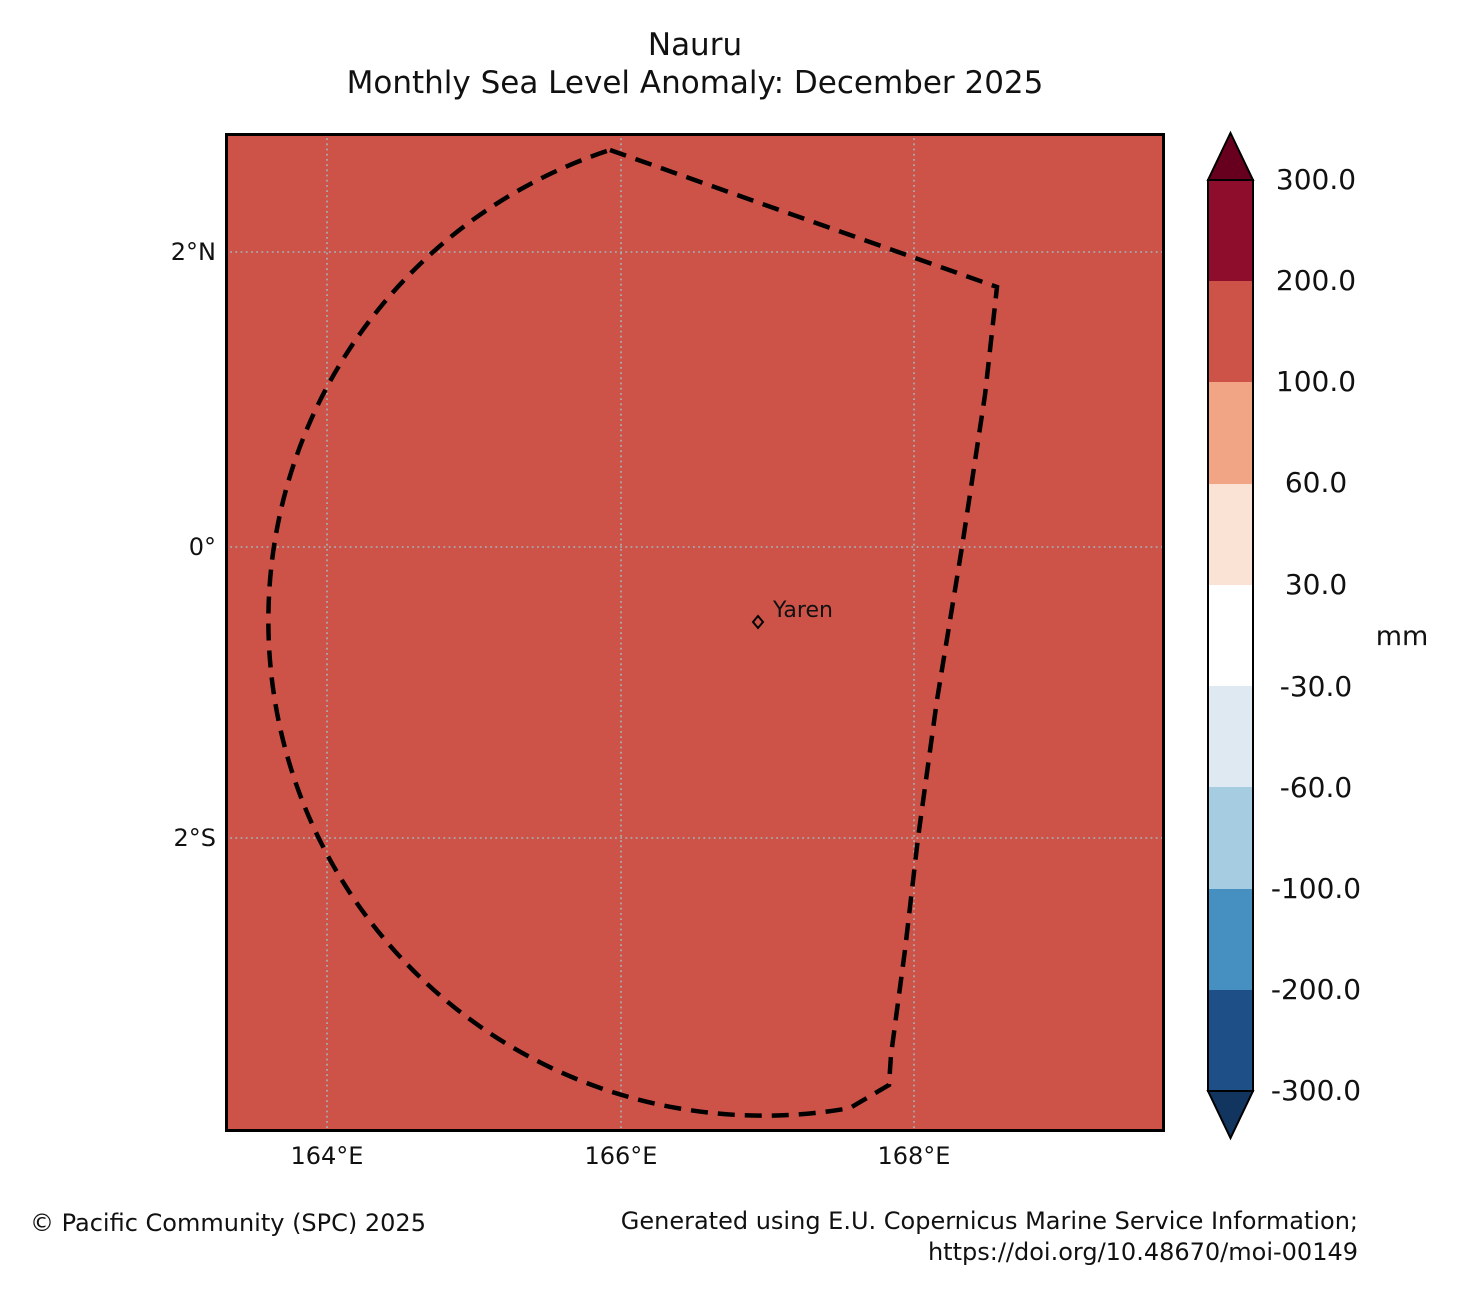 The height and width of the screenshot is (1292, 1460). Describe the element at coordinates (1316, 1090) in the screenshot. I see `colorbar-tick: -300.0` at that location.